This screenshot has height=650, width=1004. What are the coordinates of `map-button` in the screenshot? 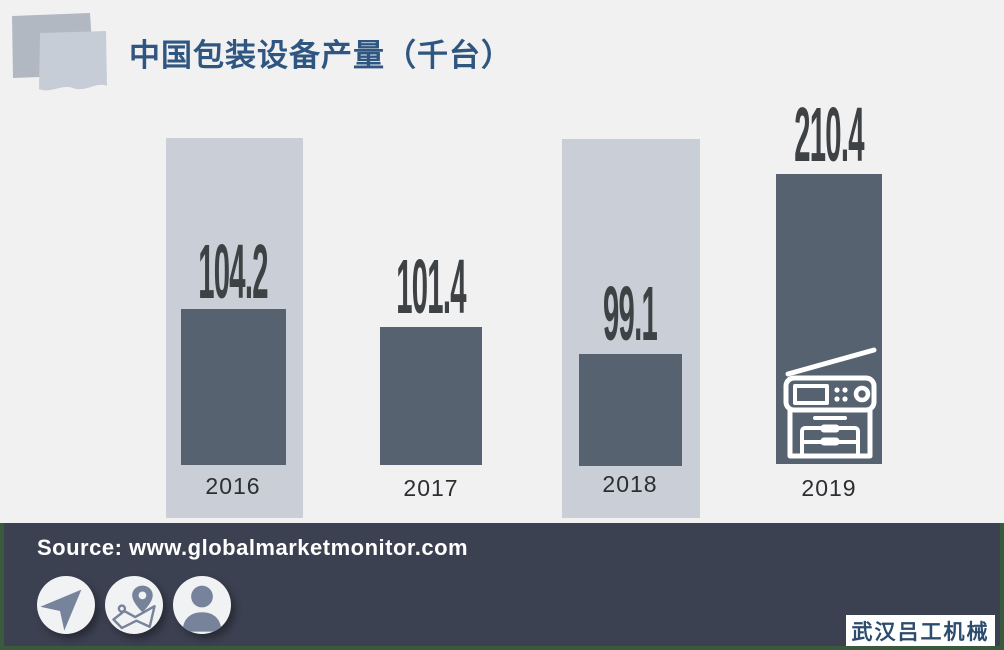 It's located at (134, 605).